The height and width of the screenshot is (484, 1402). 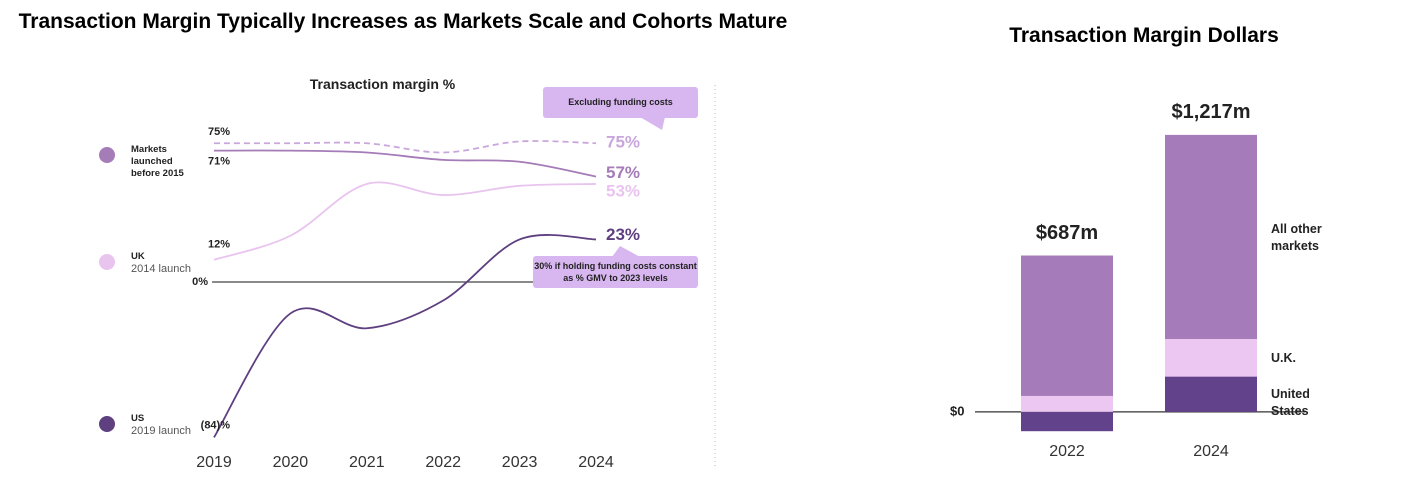 What do you see at coordinates (623, 172) in the screenshot?
I see `value-label: 57%` at bounding box center [623, 172].